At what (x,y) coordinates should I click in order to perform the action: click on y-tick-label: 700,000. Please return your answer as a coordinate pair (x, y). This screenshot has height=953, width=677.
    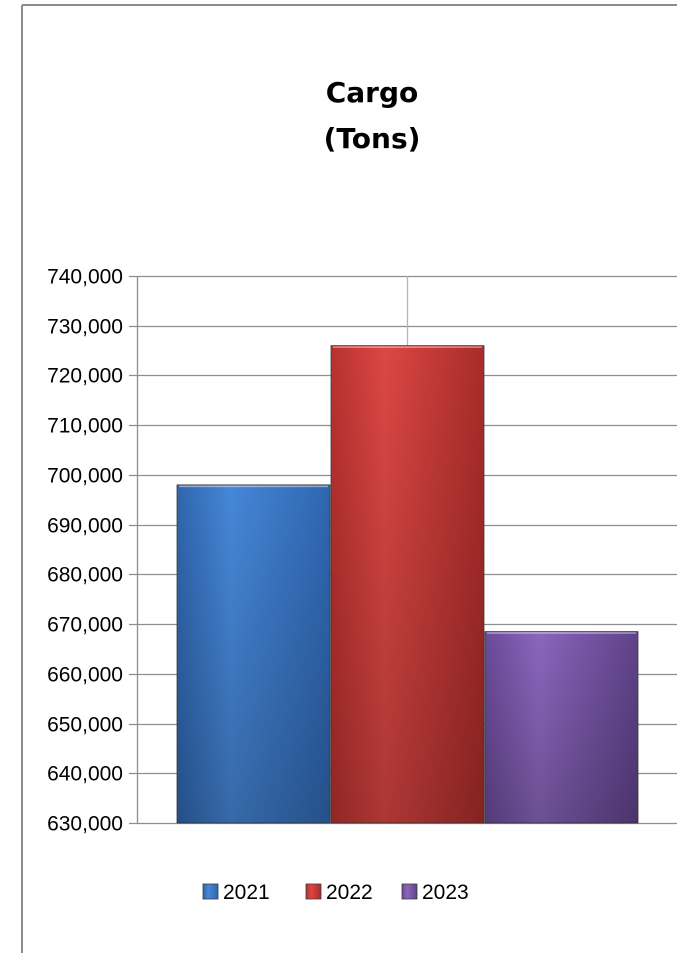
    Looking at the image, I should click on (85, 476).